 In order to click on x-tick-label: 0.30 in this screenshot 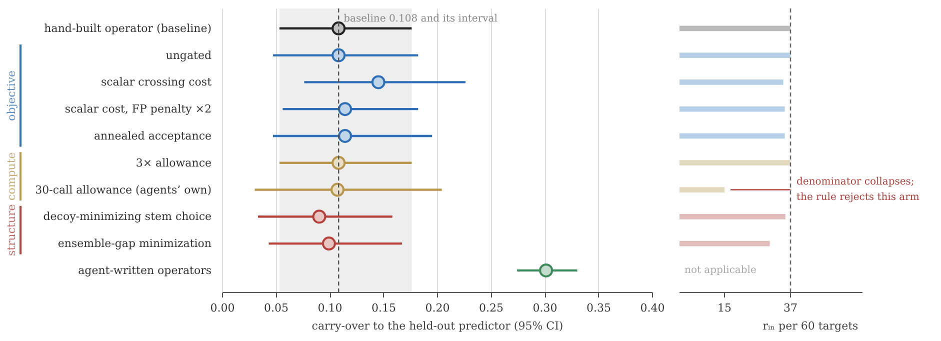, I will do `click(545, 308)`.